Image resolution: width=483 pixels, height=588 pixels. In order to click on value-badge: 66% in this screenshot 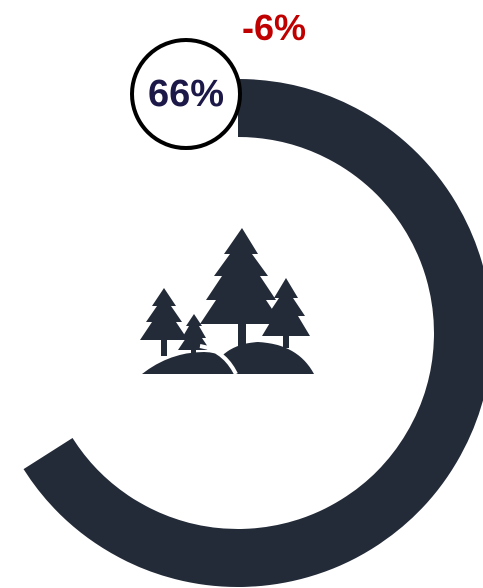, I will do `click(186, 94)`.